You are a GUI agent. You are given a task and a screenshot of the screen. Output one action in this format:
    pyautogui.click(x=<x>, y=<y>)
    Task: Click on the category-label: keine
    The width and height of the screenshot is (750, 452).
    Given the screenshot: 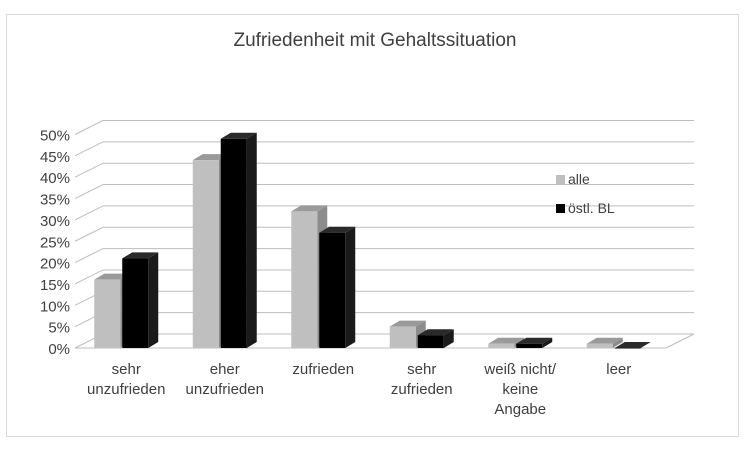 What is the action you would take?
    pyautogui.click(x=520, y=389)
    